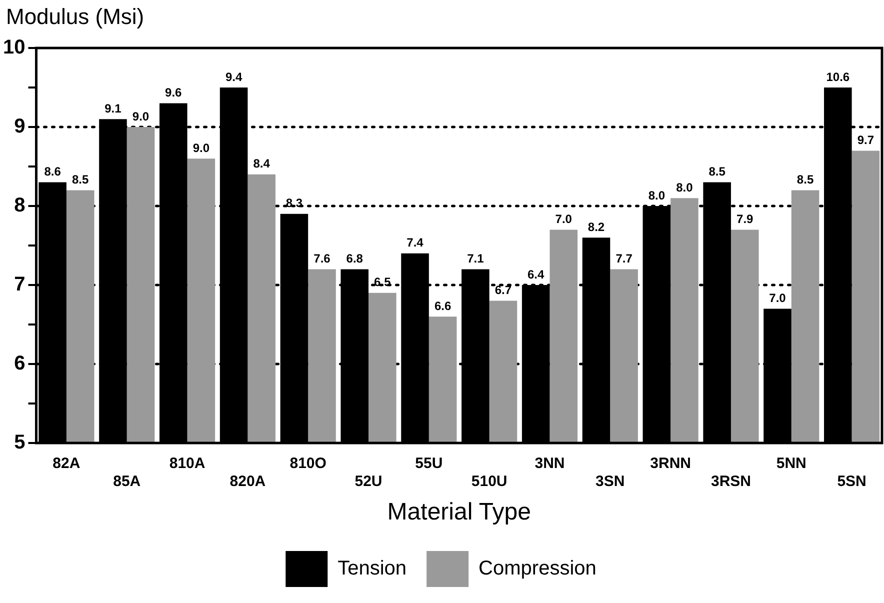  I want to click on y-tick-label: 7, so click(20, 285).